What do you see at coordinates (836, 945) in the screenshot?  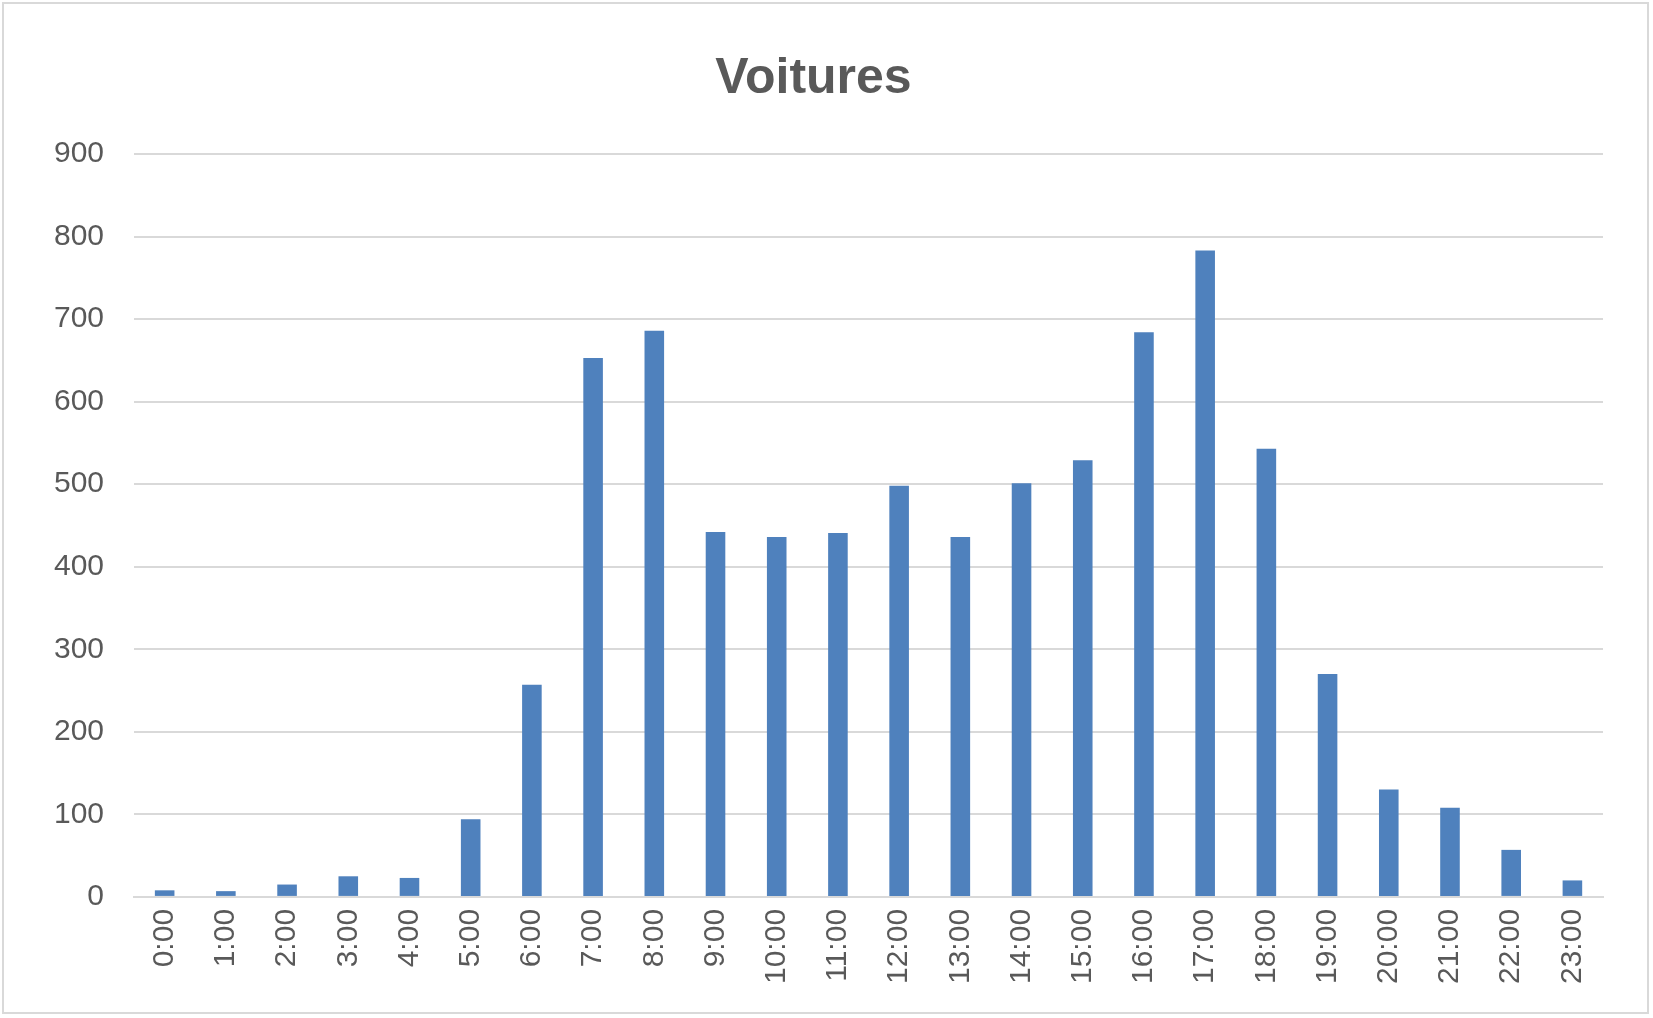 I see `x-tick-label: 11:00` at bounding box center [836, 945].